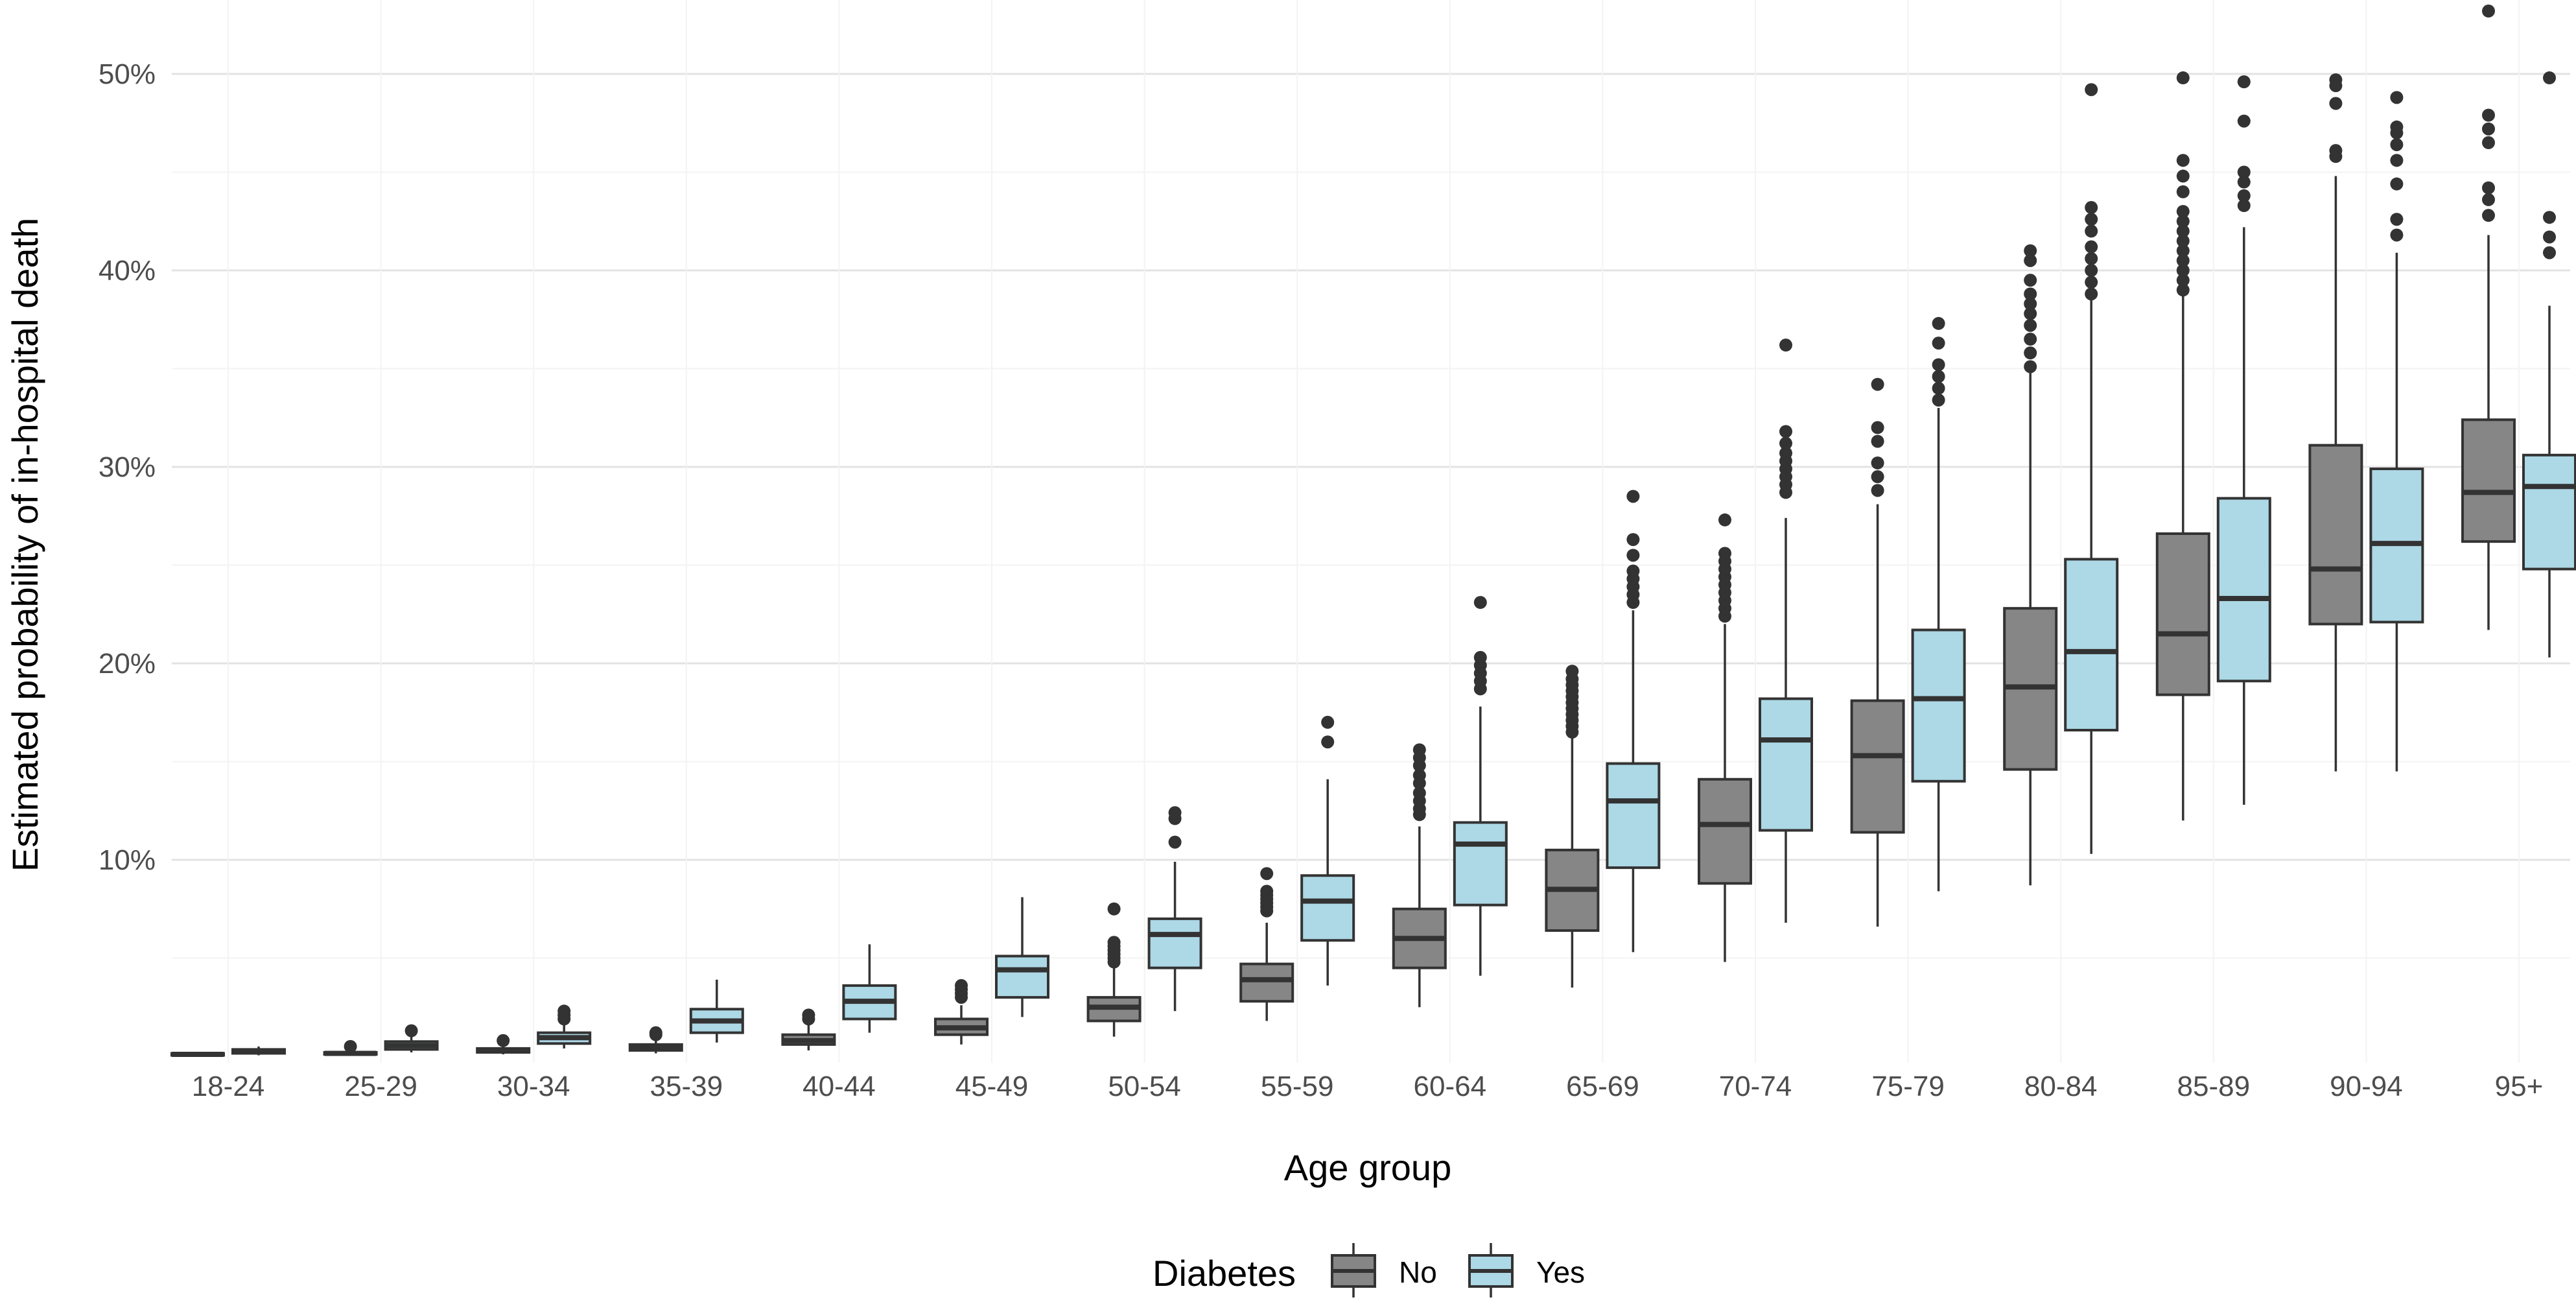 This screenshot has height=1304, width=2576. I want to click on x-tick-label: 90-94, so click(2366, 1086).